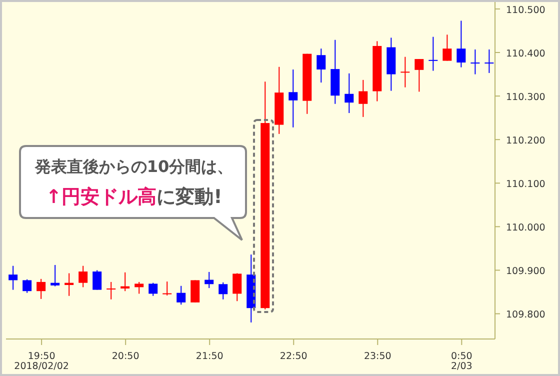  I want to click on y-tick-label: 109.900, so click(526, 272).